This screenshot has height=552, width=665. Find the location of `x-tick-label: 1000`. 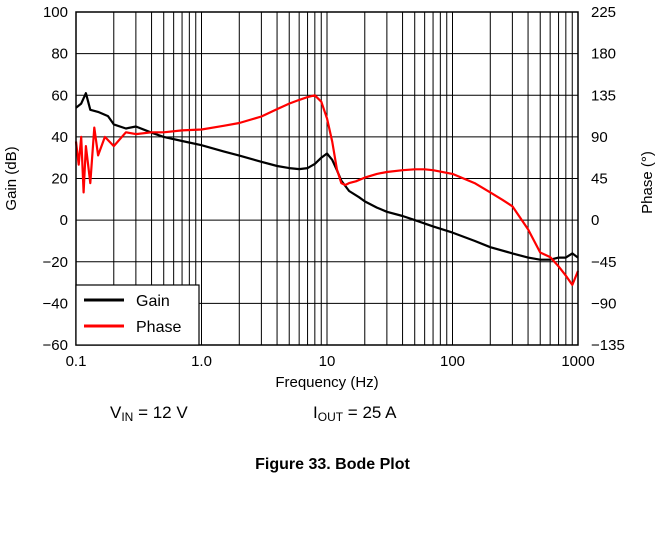

x-tick-label: 1000 is located at coordinates (577, 361).